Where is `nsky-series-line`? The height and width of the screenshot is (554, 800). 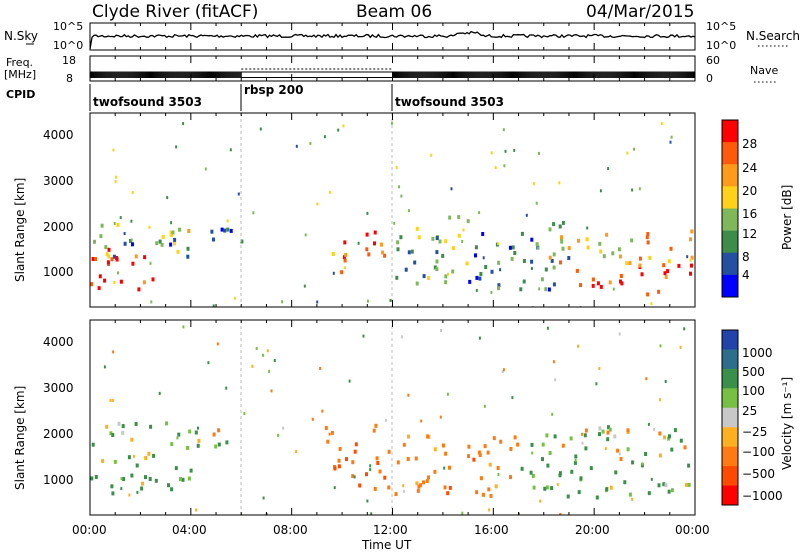 nsky-series-line is located at coordinates (392, 40).